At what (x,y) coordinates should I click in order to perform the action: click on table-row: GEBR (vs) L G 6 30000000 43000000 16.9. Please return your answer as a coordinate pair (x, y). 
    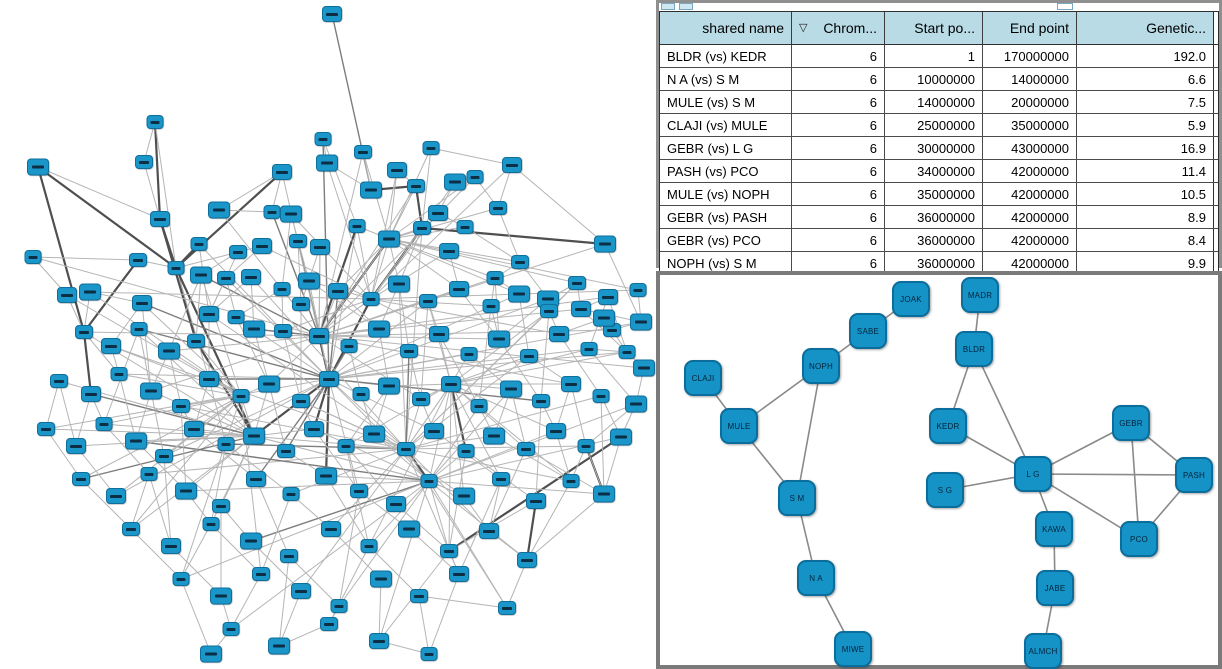
    Looking at the image, I should click on (939, 148).